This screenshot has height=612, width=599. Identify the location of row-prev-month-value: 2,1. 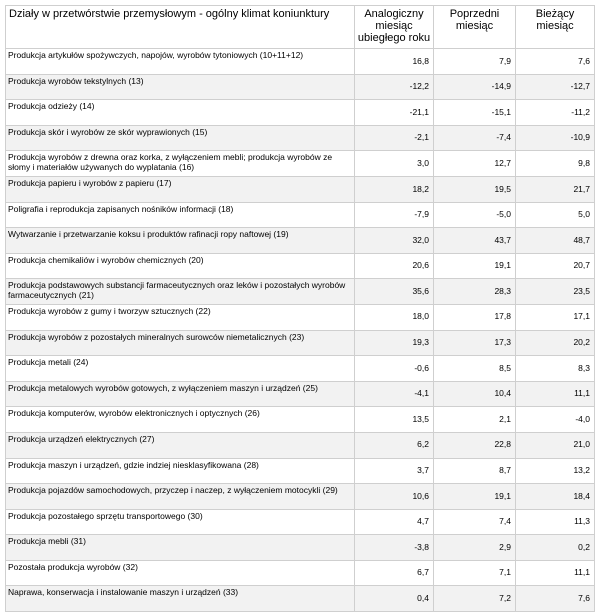
(474, 419).